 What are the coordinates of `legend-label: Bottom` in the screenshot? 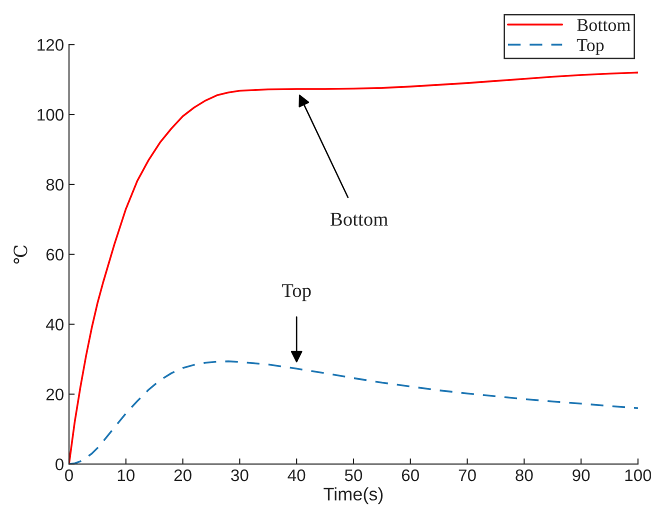 It's located at (603, 25).